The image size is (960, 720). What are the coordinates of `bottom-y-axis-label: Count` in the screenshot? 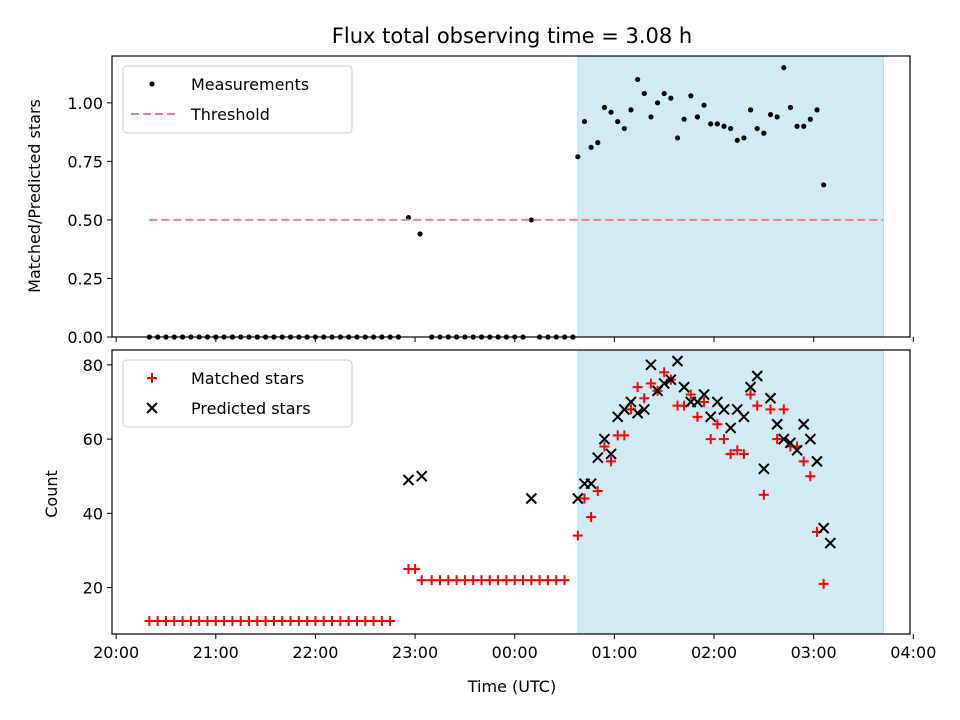 It's located at (51, 494).